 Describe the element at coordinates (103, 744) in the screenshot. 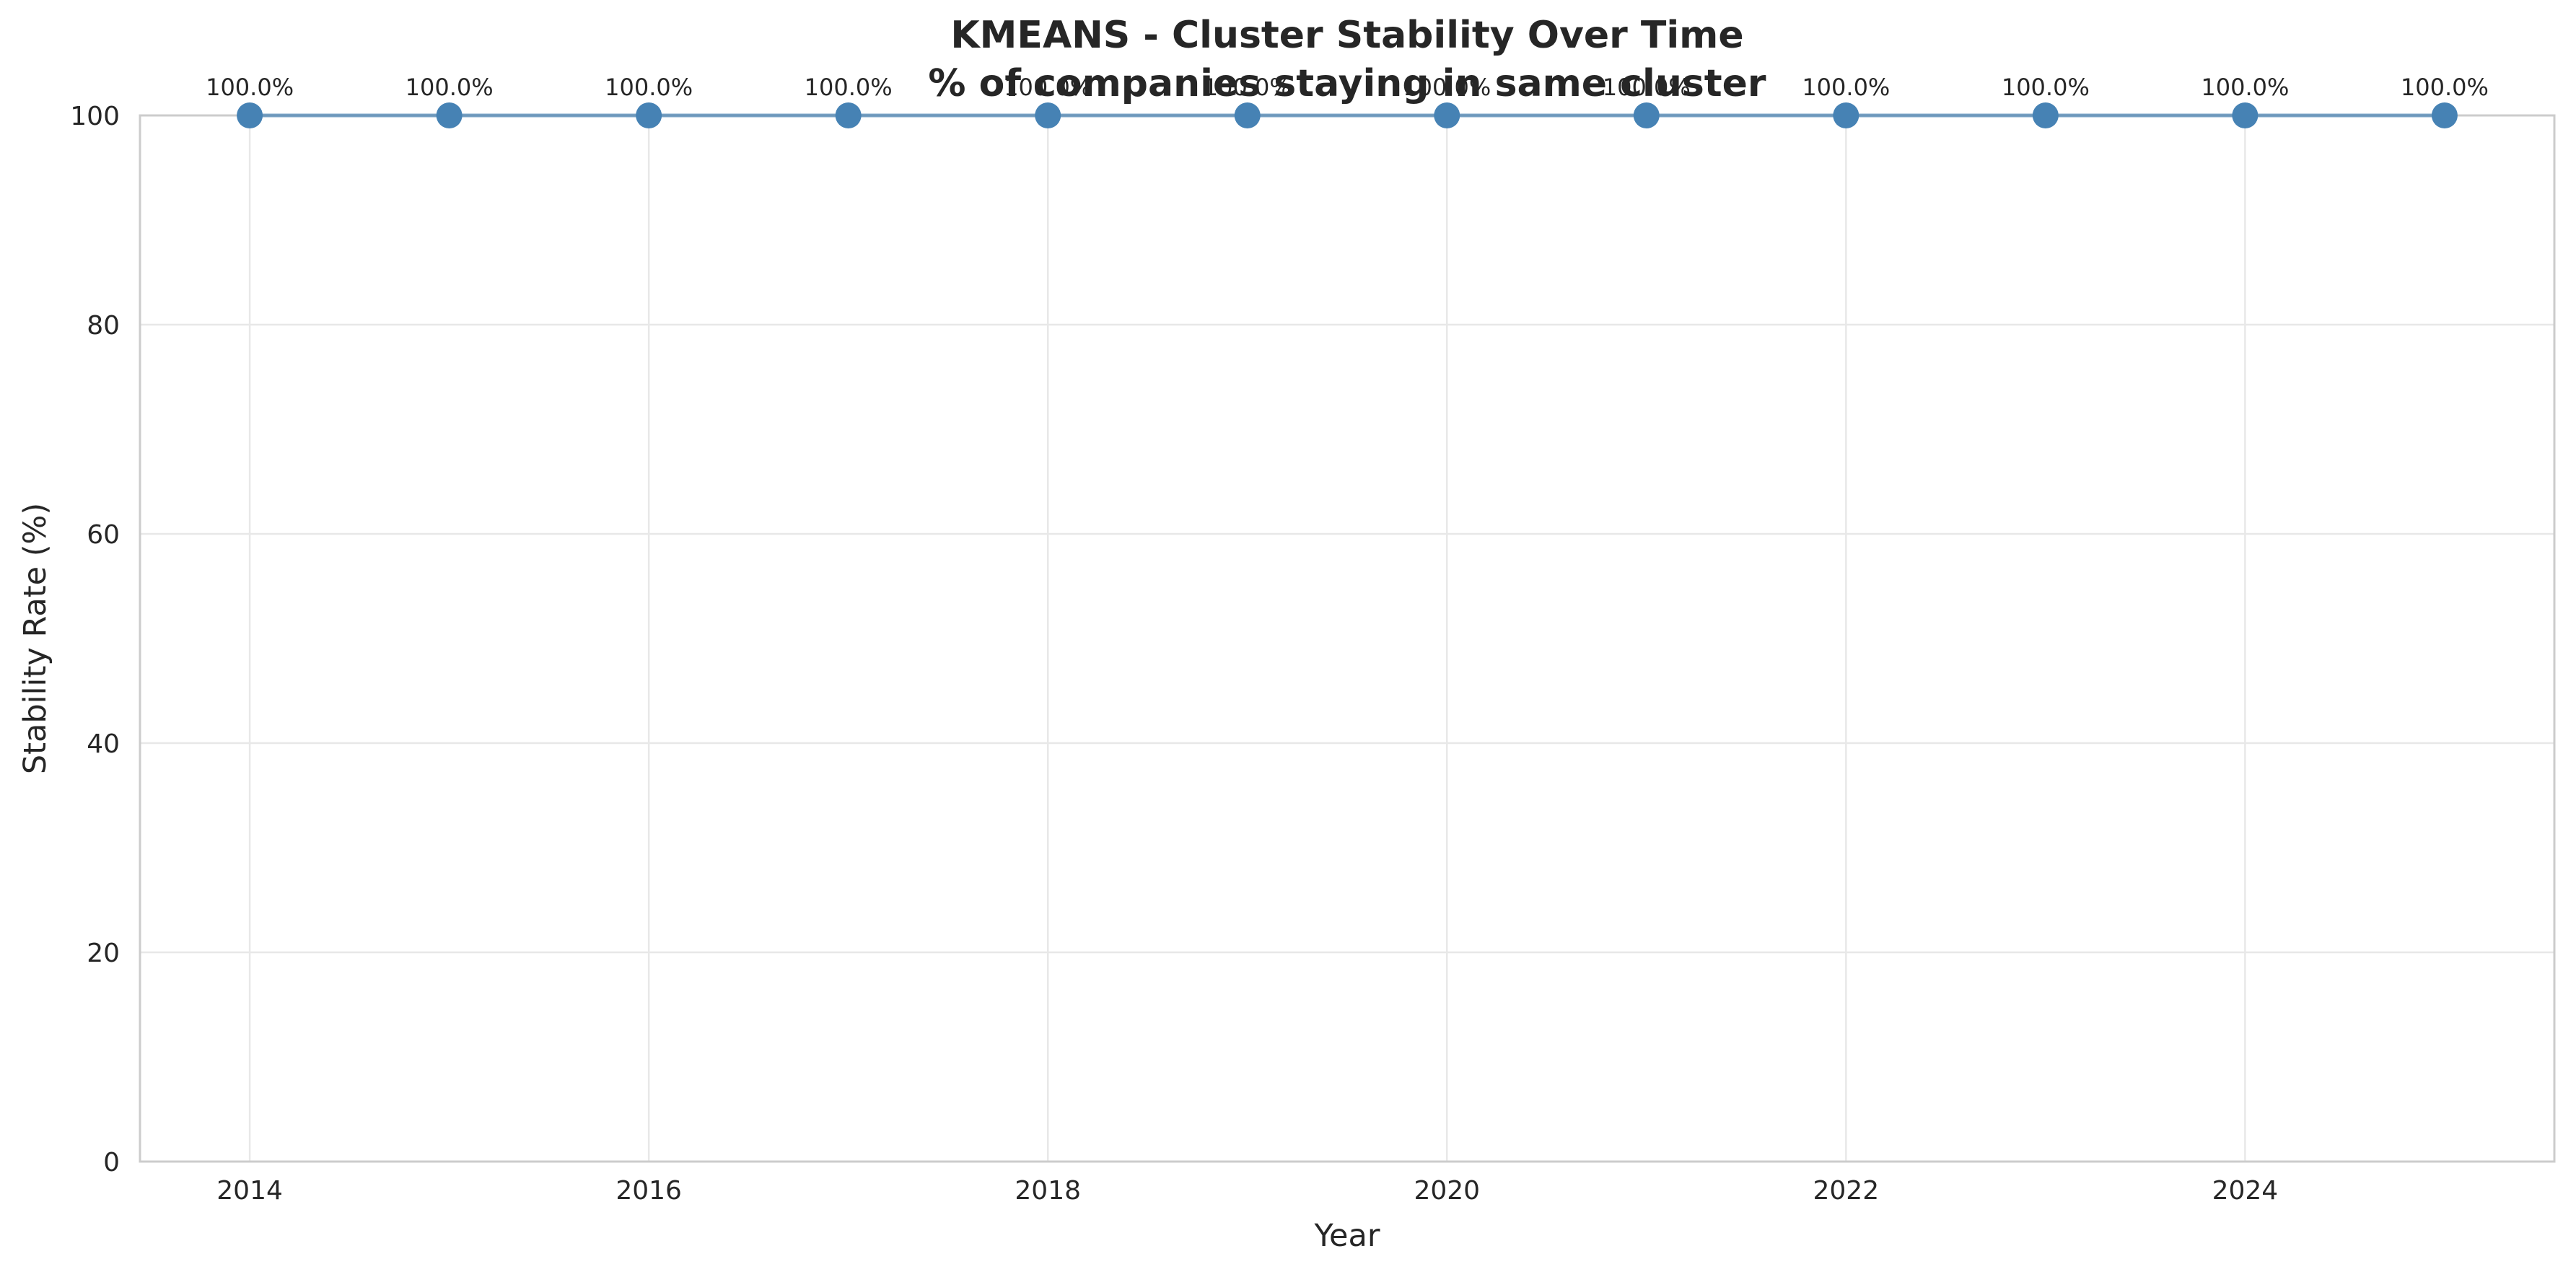

I see `y-tick-label: 40` at that location.